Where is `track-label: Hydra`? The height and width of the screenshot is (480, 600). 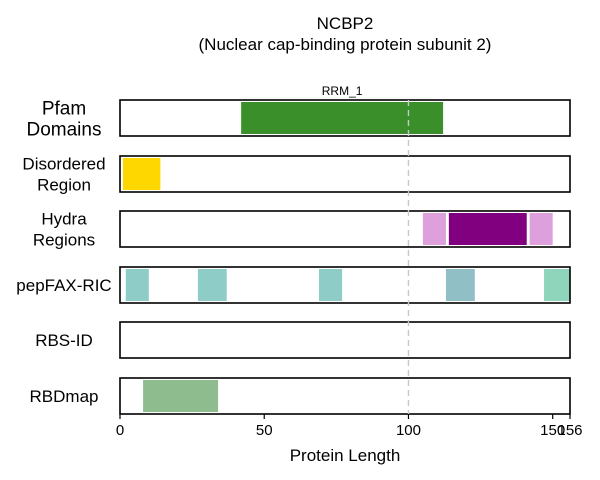
track-label: Hydra is located at coordinates (64, 219).